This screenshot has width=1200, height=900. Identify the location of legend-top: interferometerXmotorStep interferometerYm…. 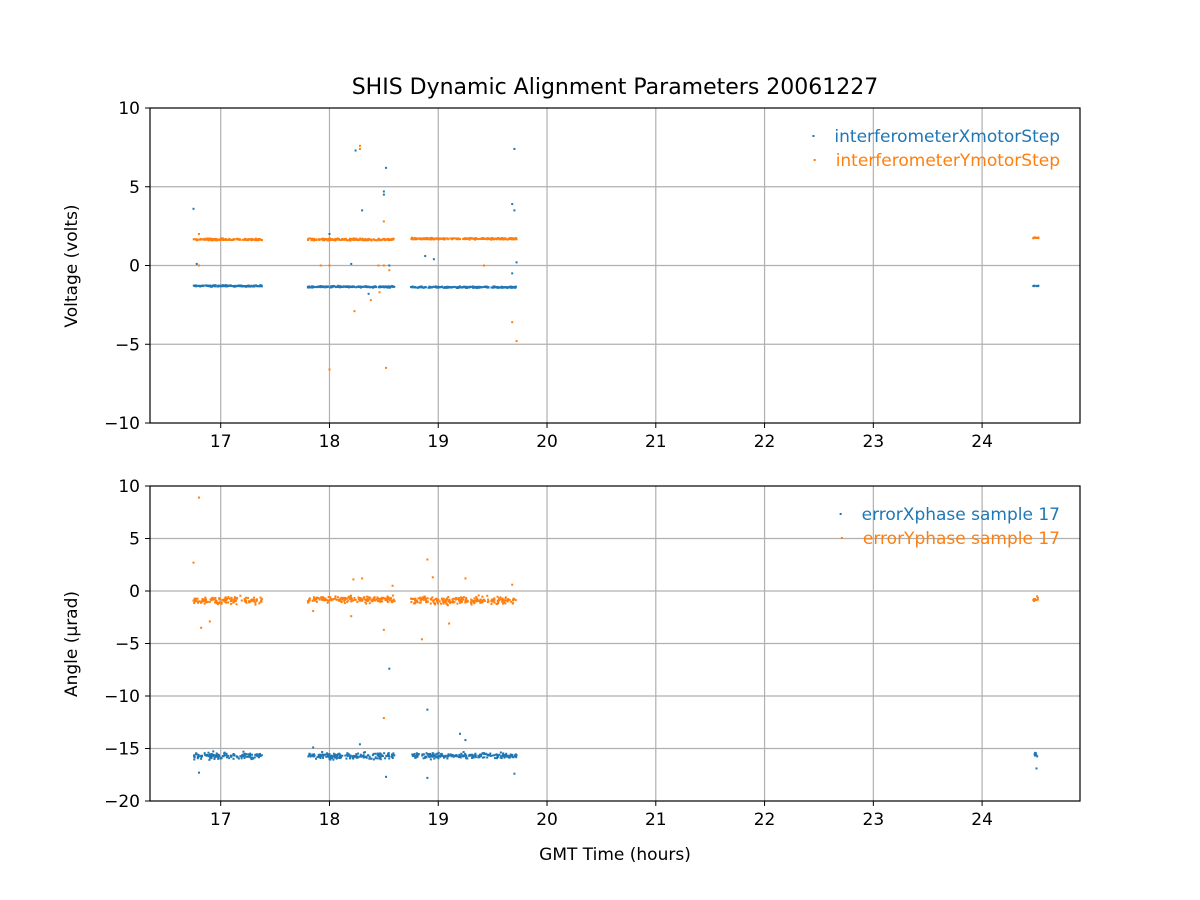
(936, 149).